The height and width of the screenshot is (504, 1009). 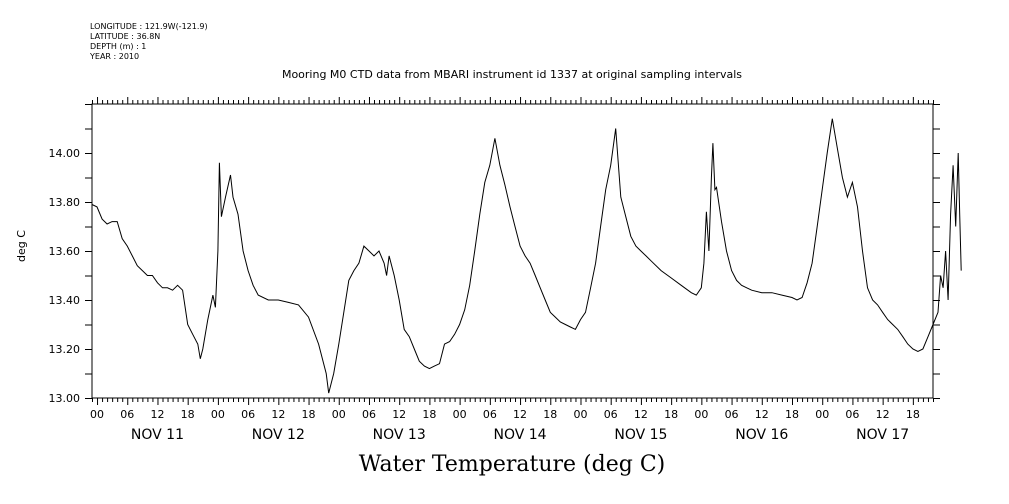 What do you see at coordinates (520, 435) in the screenshot?
I see `x-day-label: NOV 14` at bounding box center [520, 435].